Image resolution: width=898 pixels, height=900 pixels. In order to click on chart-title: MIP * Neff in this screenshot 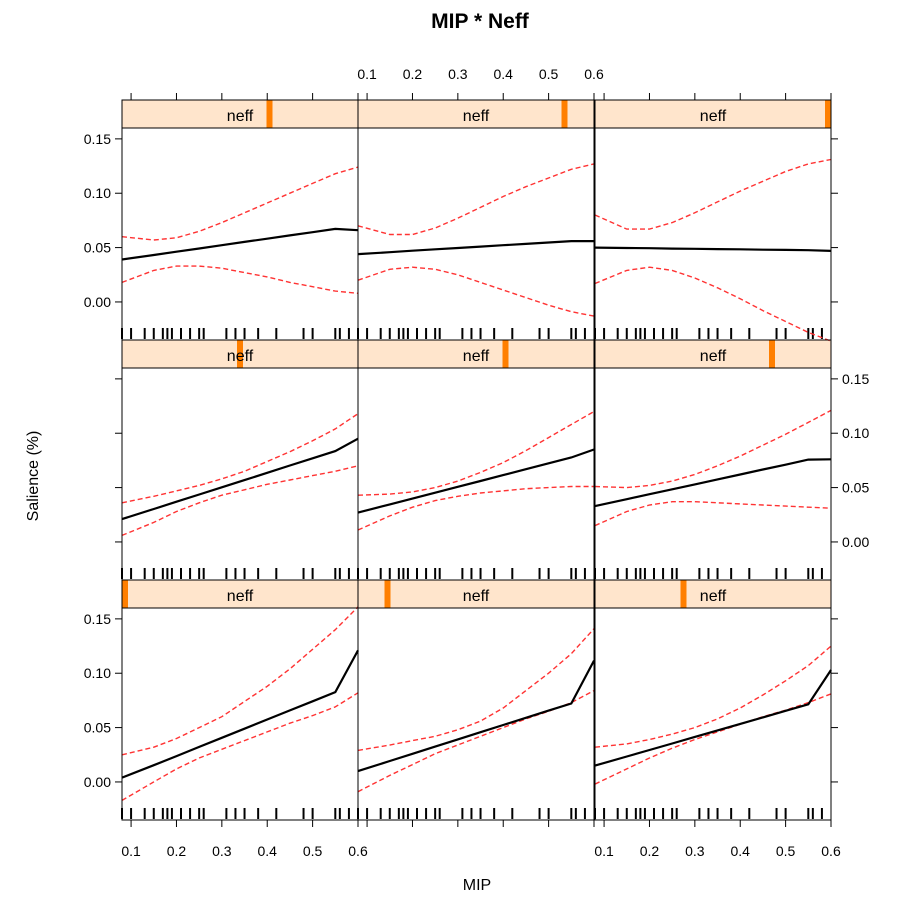, I will do `click(480, 21)`.